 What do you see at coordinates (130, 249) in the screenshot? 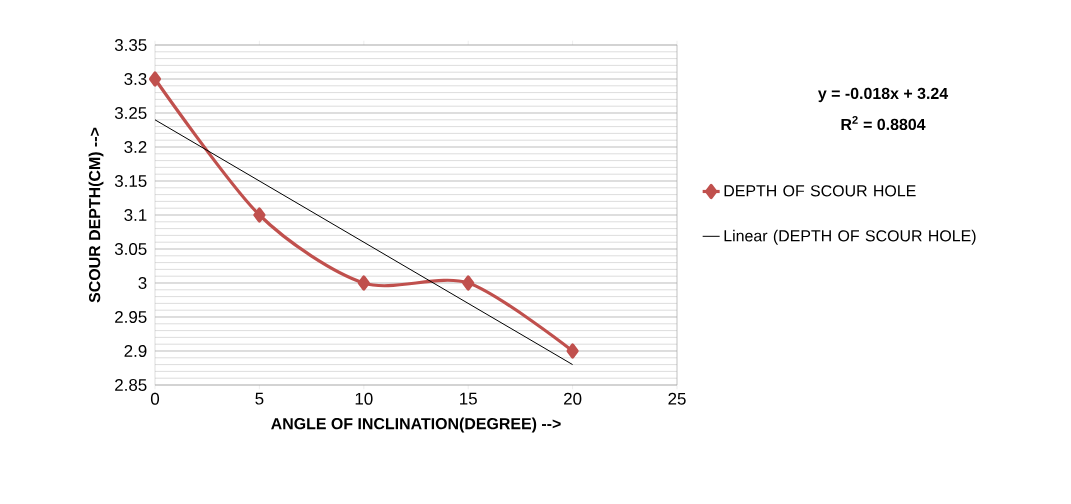
I see `y-tick-label: 3.05` at bounding box center [130, 249].